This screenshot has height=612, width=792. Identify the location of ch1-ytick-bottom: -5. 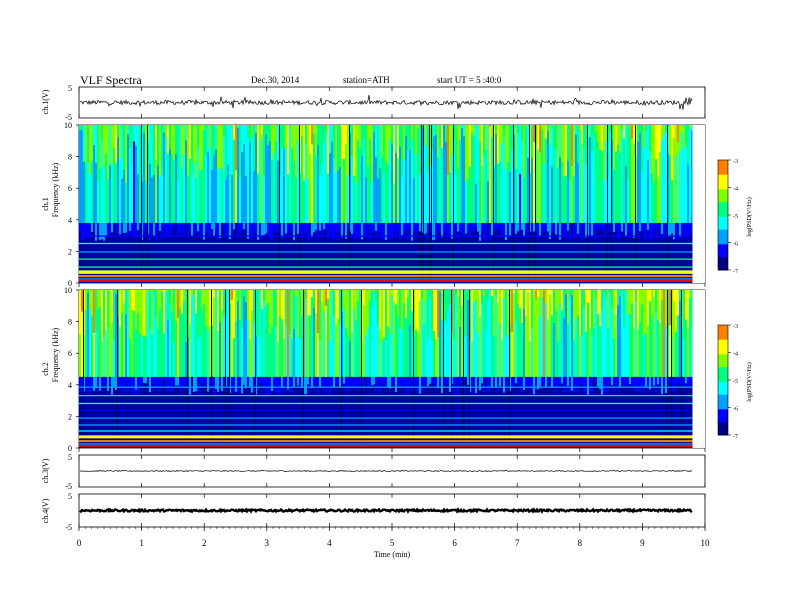
(68, 117).